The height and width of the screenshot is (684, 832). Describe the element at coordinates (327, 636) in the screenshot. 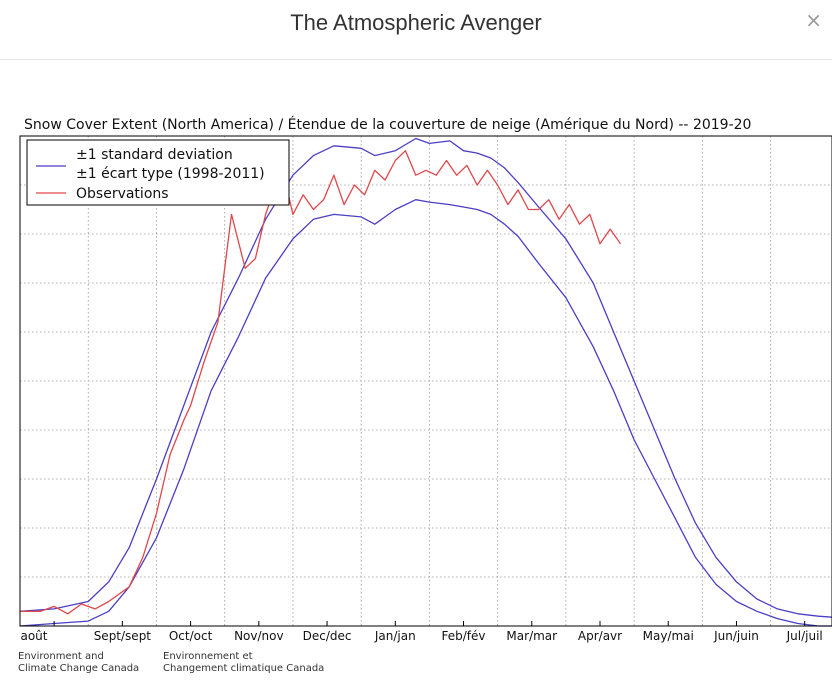

I see `x-tick-label: Dec/dec` at that location.